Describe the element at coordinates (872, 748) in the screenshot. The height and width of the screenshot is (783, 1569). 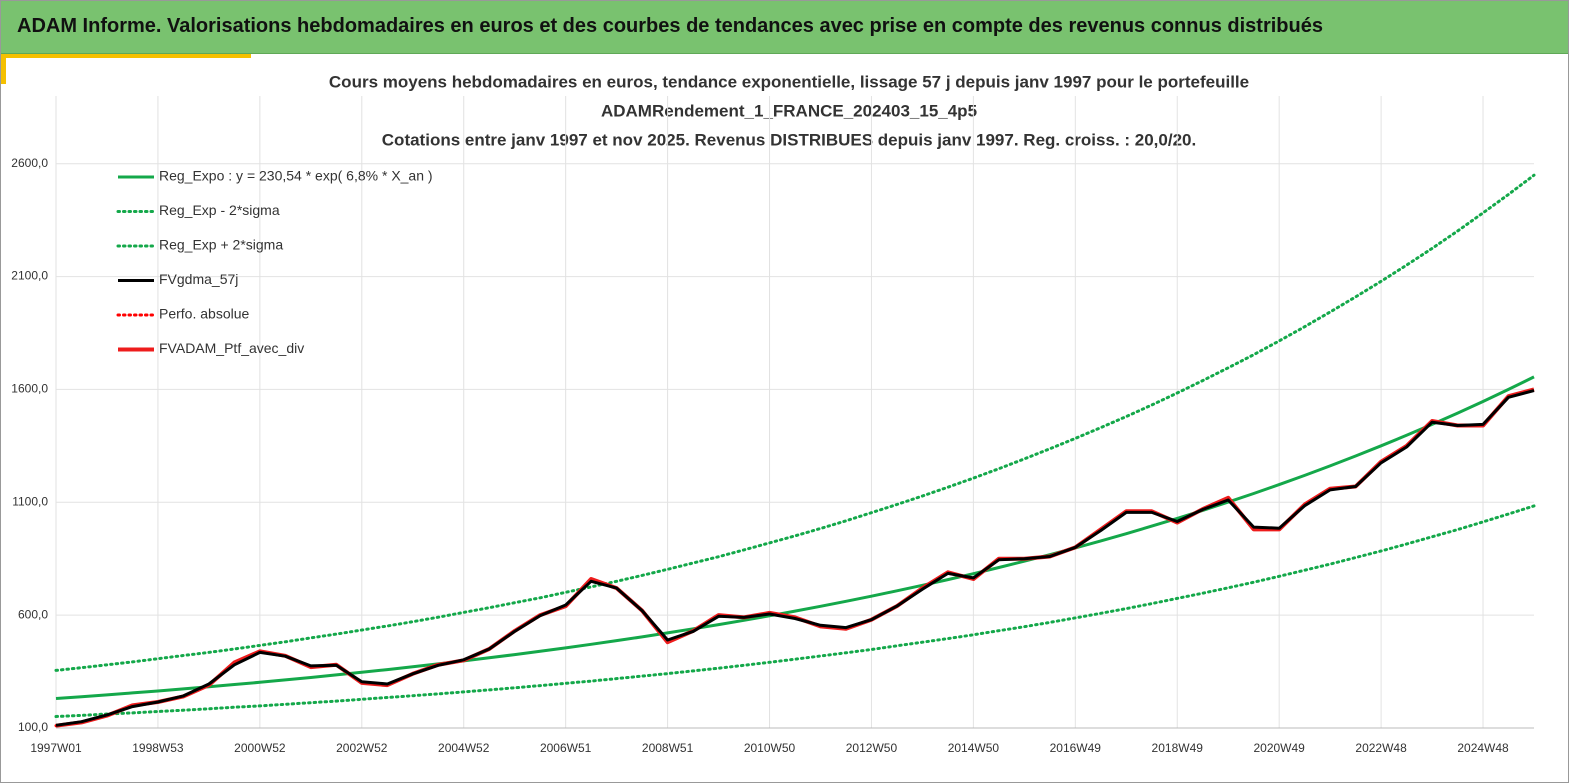
I see `x-tick-label: 2012W50` at that location.